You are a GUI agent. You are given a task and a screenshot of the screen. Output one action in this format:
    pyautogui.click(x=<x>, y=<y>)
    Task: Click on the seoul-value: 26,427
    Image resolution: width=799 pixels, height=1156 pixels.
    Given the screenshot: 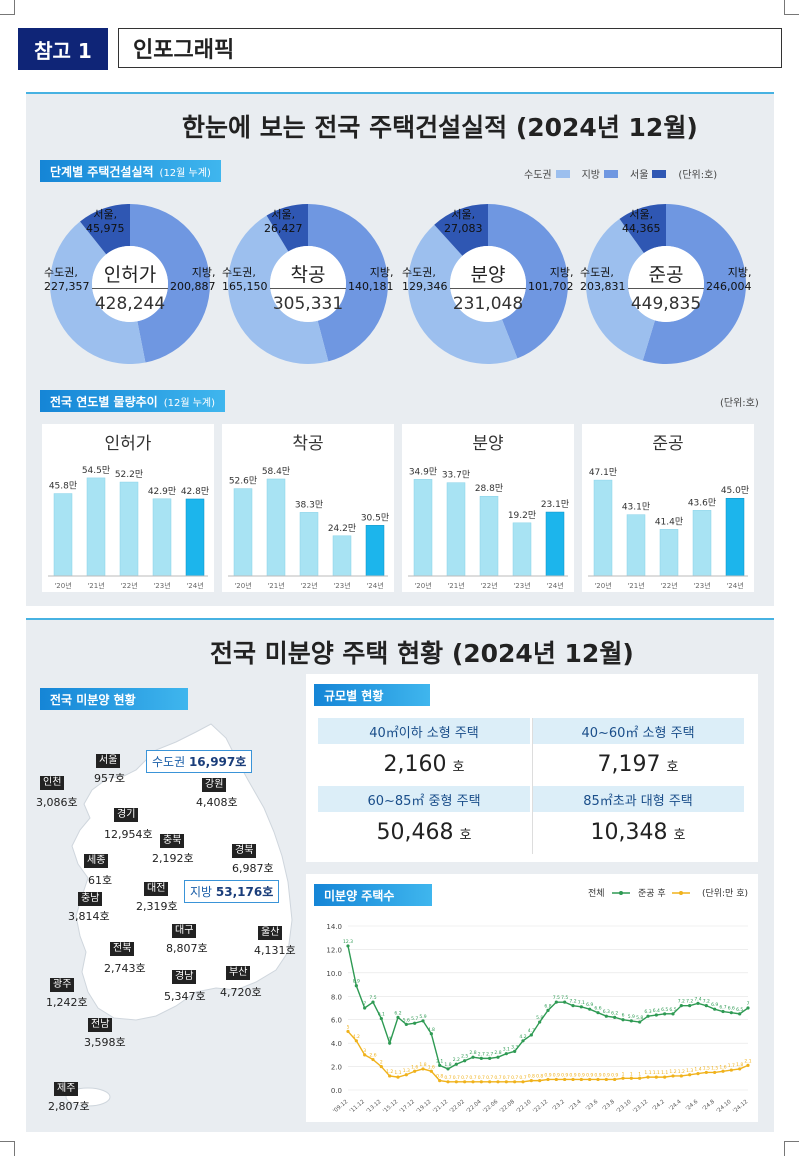 What is the action you would take?
    pyautogui.click(x=283, y=228)
    